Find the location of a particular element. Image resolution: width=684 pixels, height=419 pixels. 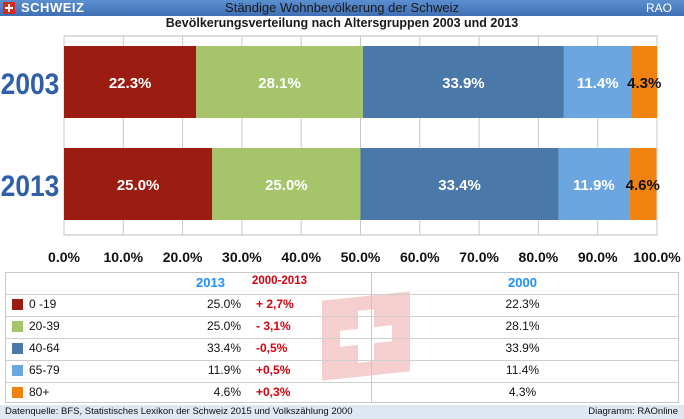

row-label: 40-64 is located at coordinates (44, 348).